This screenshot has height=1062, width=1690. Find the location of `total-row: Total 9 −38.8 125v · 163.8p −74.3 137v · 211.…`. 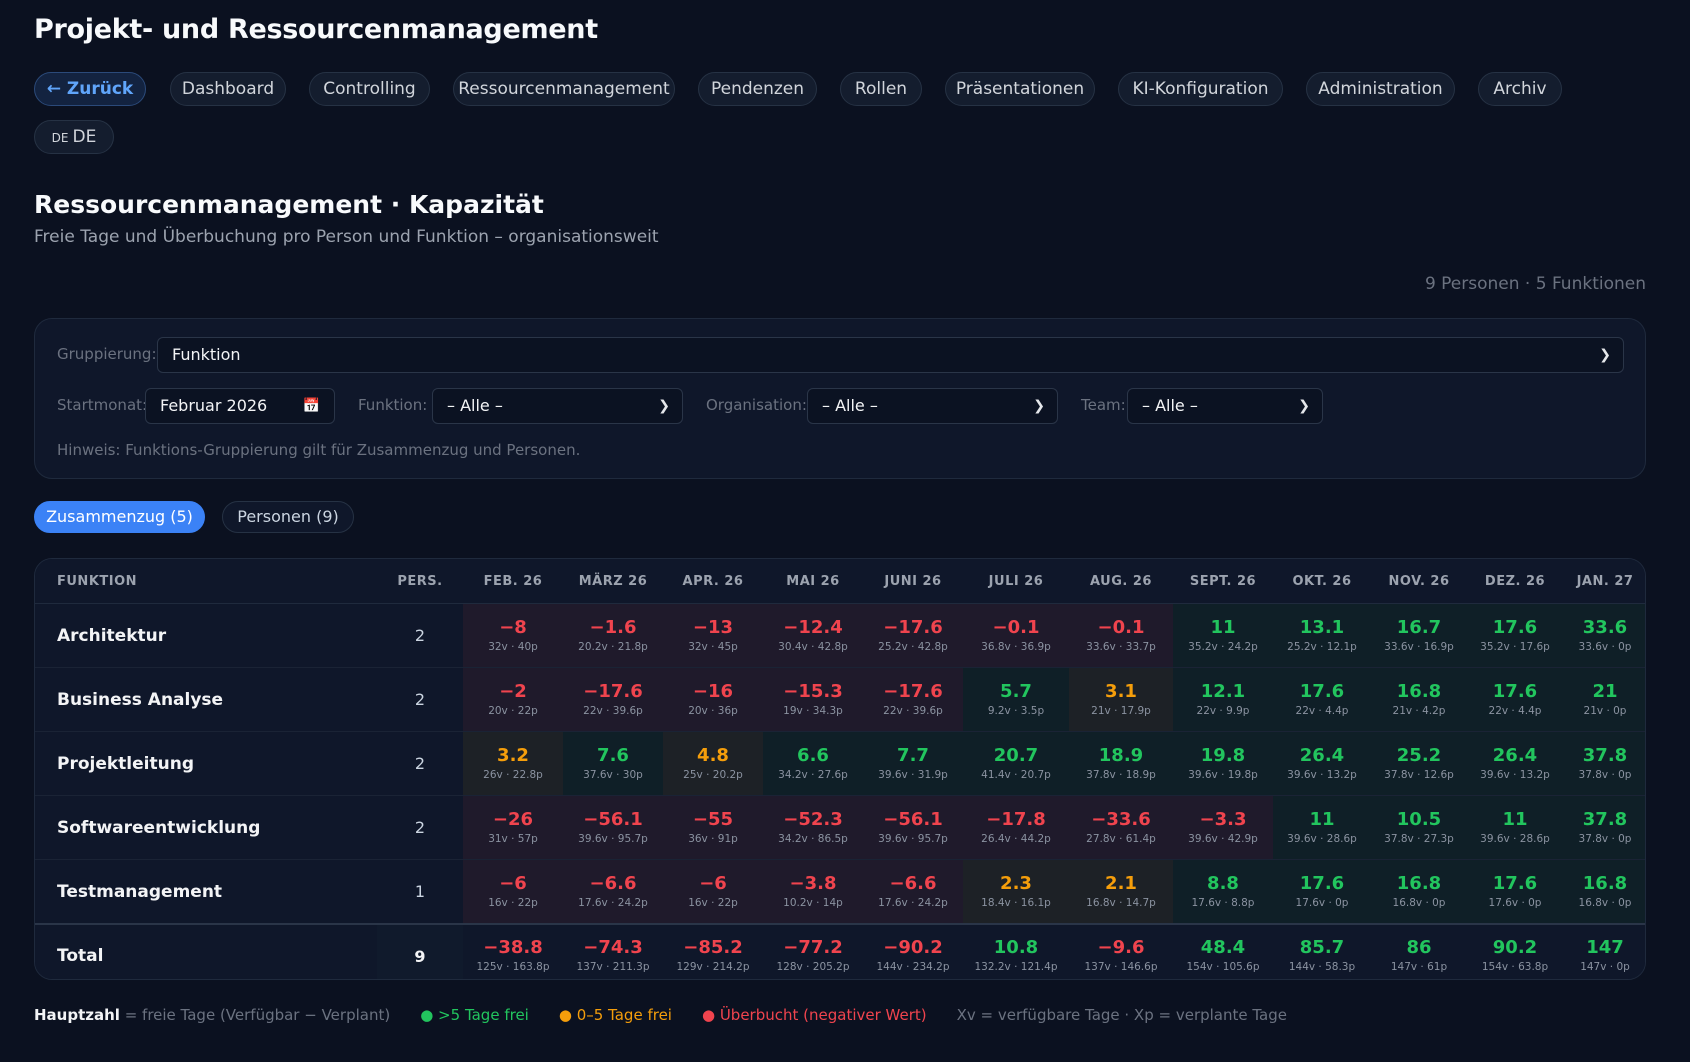

total-row: Total 9 −38.8 125v · 163.8p −74.3 137v · 211.… is located at coordinates (840, 951).